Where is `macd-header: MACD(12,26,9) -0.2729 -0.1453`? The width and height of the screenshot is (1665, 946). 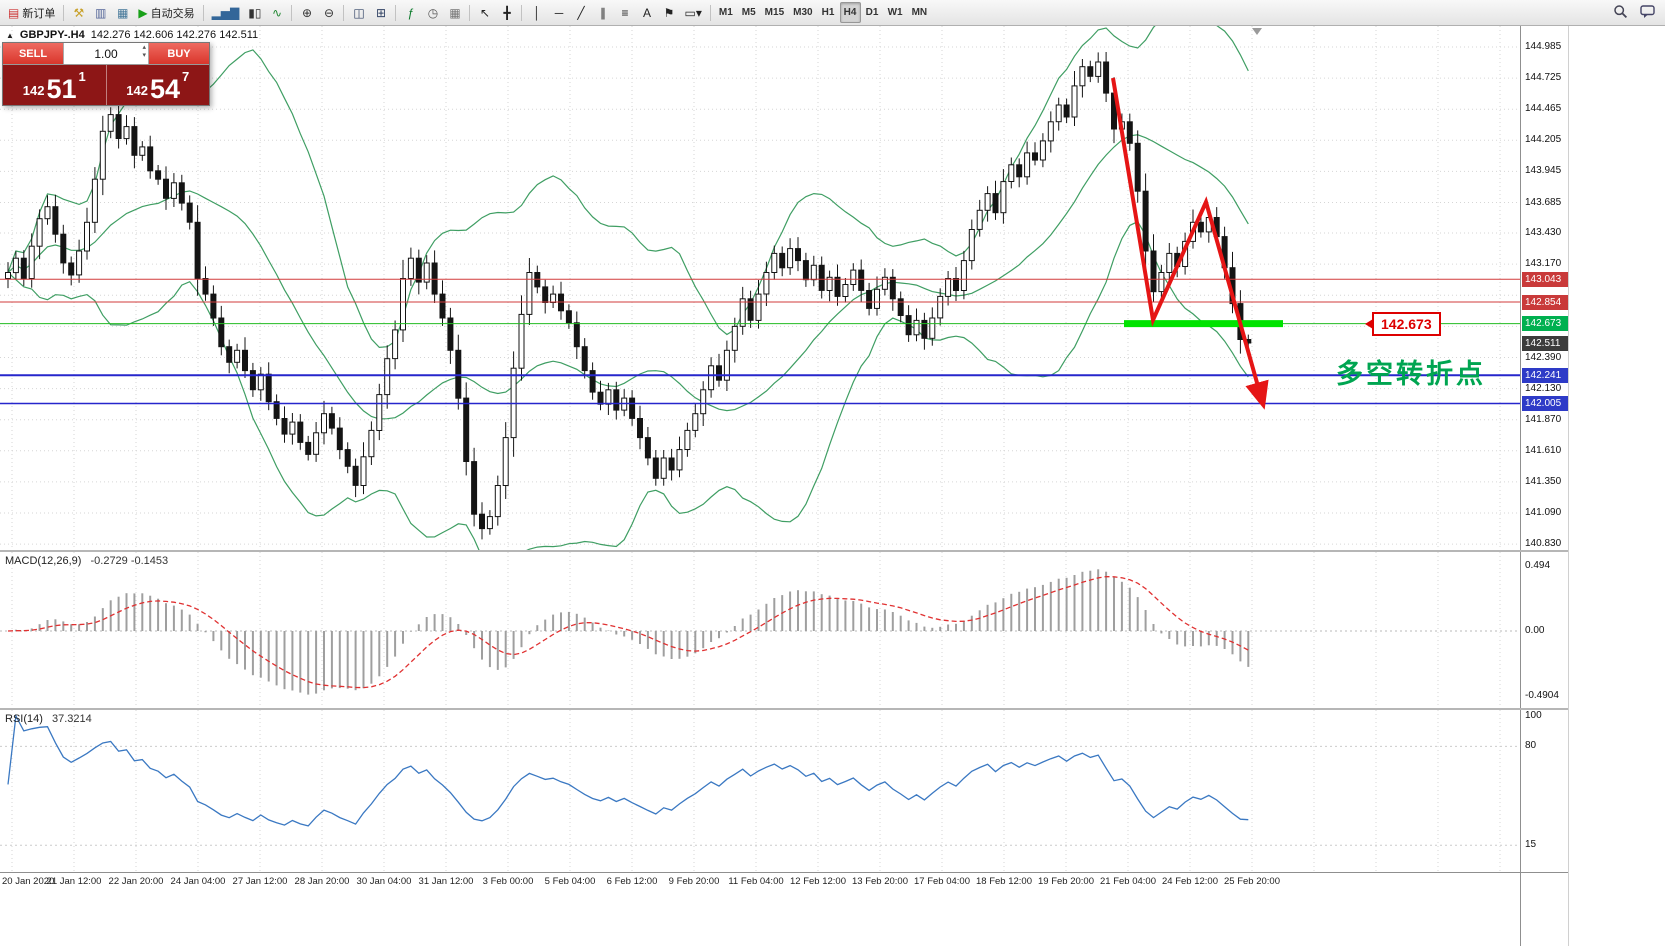
macd-header: MACD(12,26,9) -0.2729 -0.1453 is located at coordinates (86, 561).